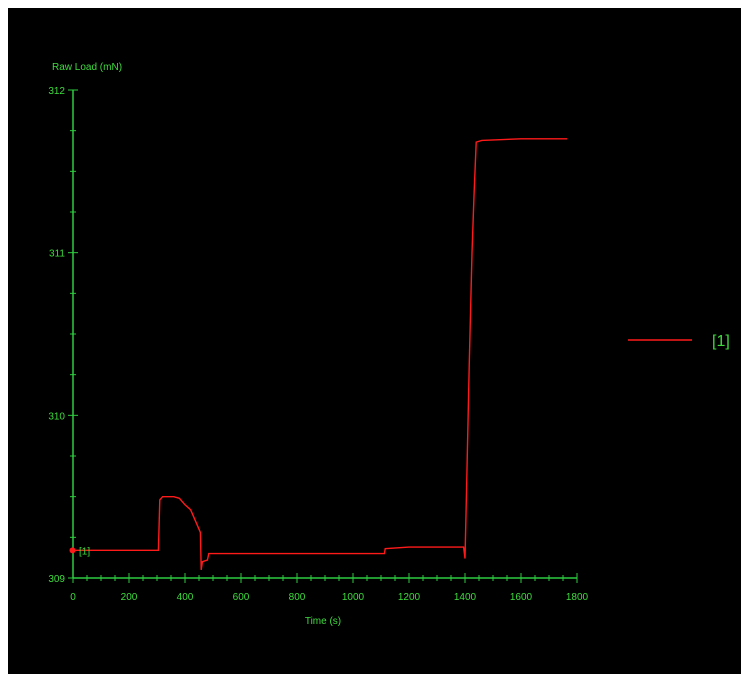 The height and width of the screenshot is (674, 741). Describe the element at coordinates (185, 597) in the screenshot. I see `x-tick-label: 400` at that location.